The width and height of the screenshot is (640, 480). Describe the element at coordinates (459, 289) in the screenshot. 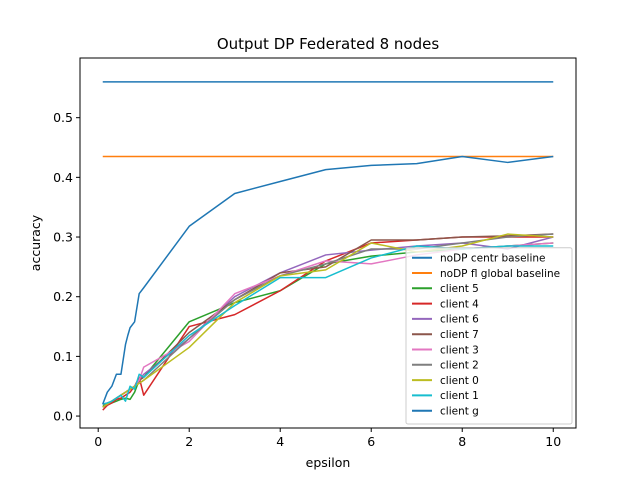

I see `legend-label: client 5` at that location.